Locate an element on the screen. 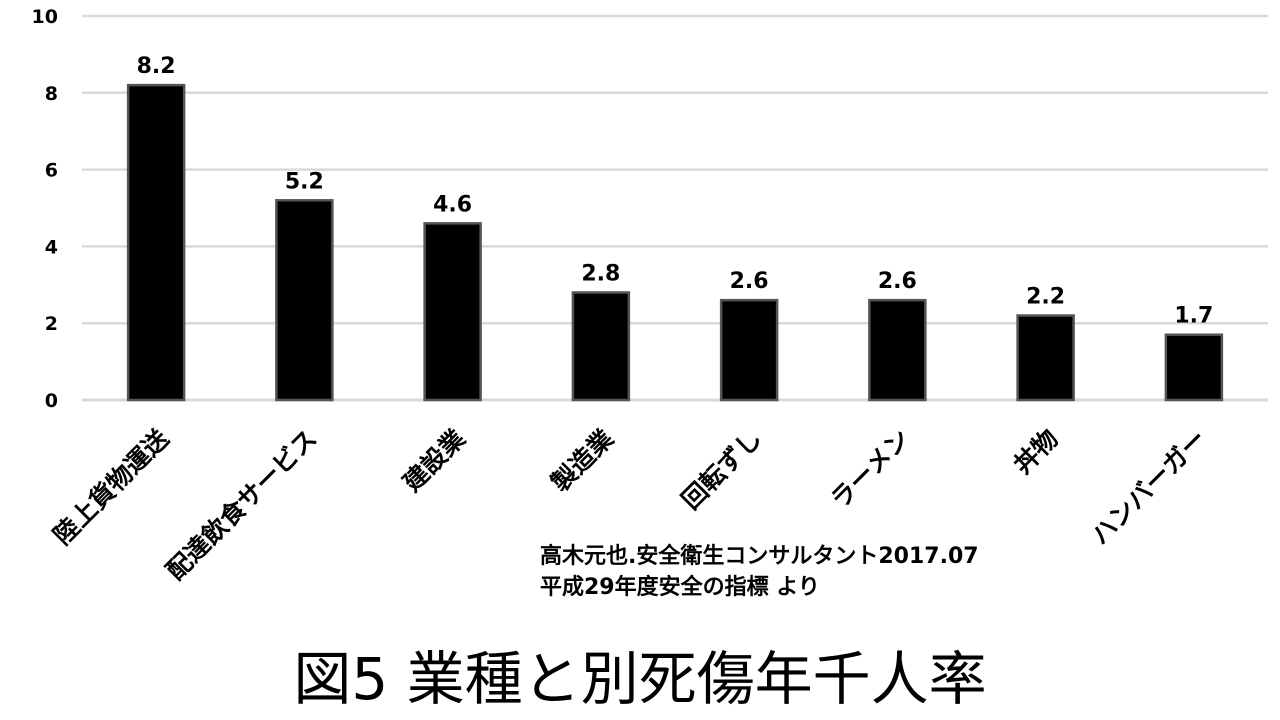 The image size is (1280, 720). data-label: 2.8 is located at coordinates (600, 273).